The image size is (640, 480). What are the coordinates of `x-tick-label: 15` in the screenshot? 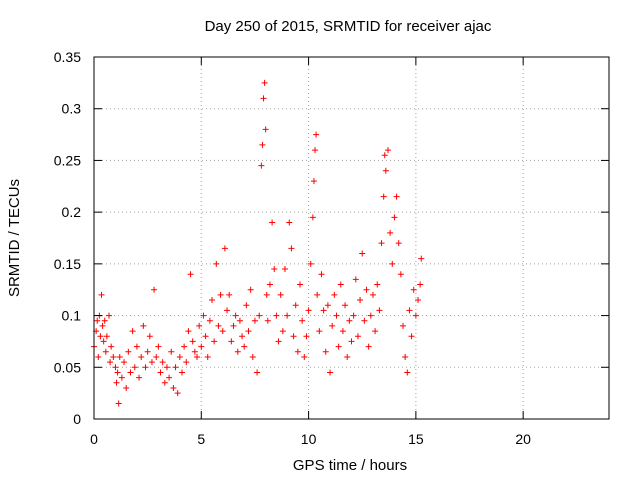 It's located at (416, 439).